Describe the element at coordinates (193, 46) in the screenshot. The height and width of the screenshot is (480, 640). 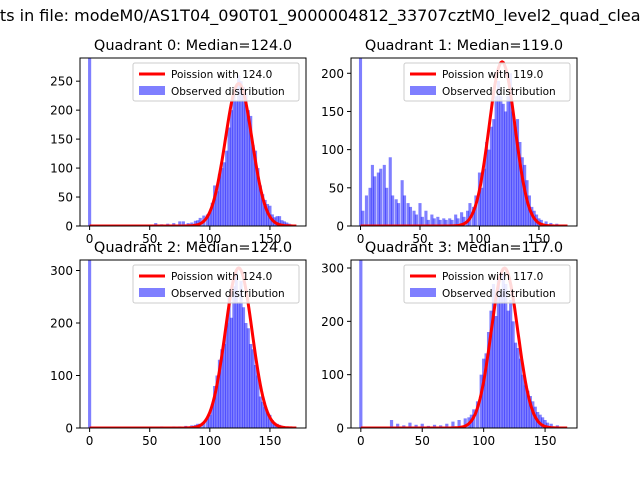
I see `subplot-title: Quadrant 0: Median=124.0` at that location.